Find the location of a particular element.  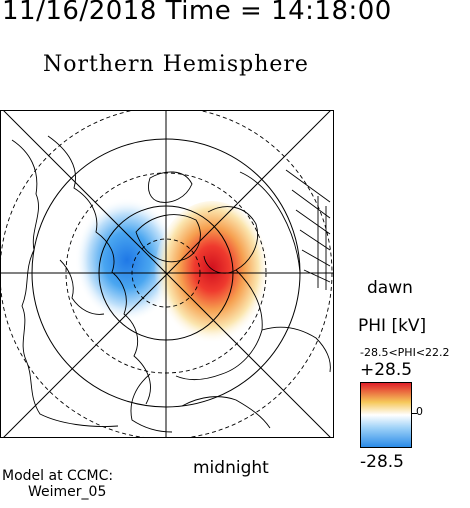

colorbar-title: PHI [kV] is located at coordinates (392, 326).